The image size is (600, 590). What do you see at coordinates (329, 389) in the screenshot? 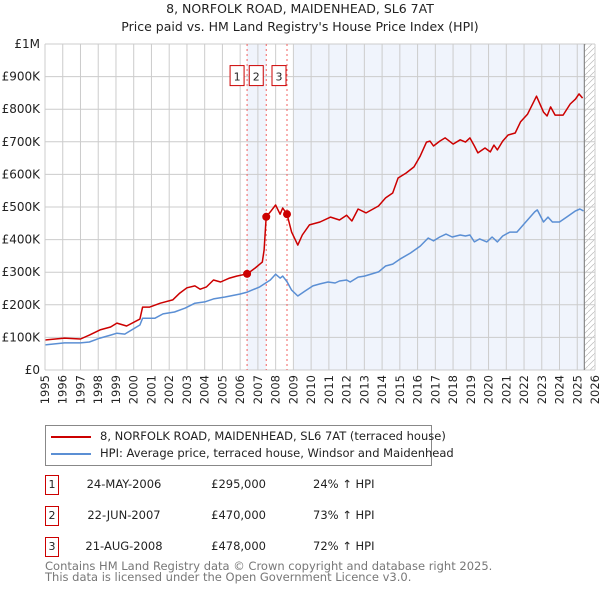
I see `x-tick-label: 2011` at bounding box center [329, 389].